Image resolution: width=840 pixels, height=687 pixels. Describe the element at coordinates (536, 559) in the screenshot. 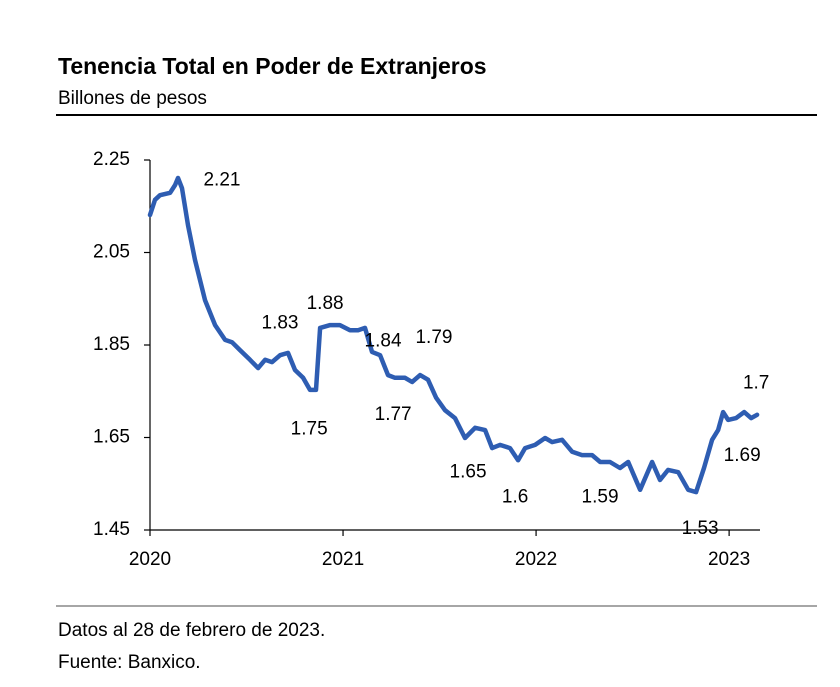

I see `x-tick-label: 2022` at that location.